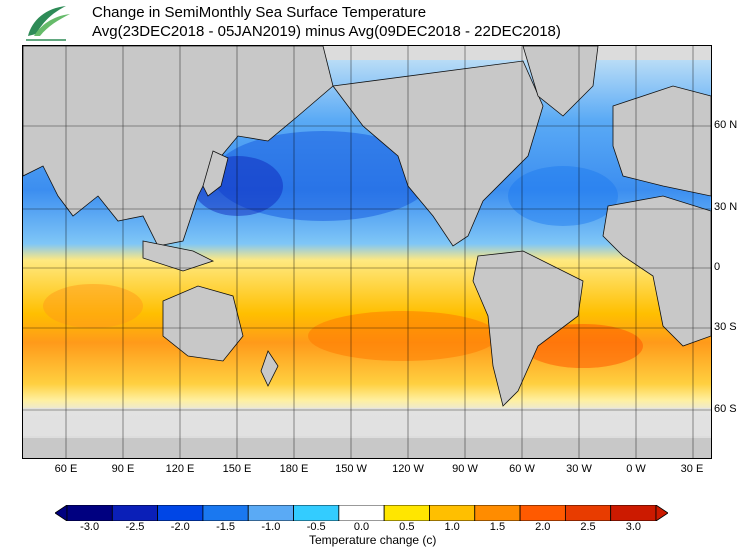 This screenshot has height=560, width=755. What do you see at coordinates (579, 469) in the screenshot?
I see `lon-label-30w: 30 W` at bounding box center [579, 469].